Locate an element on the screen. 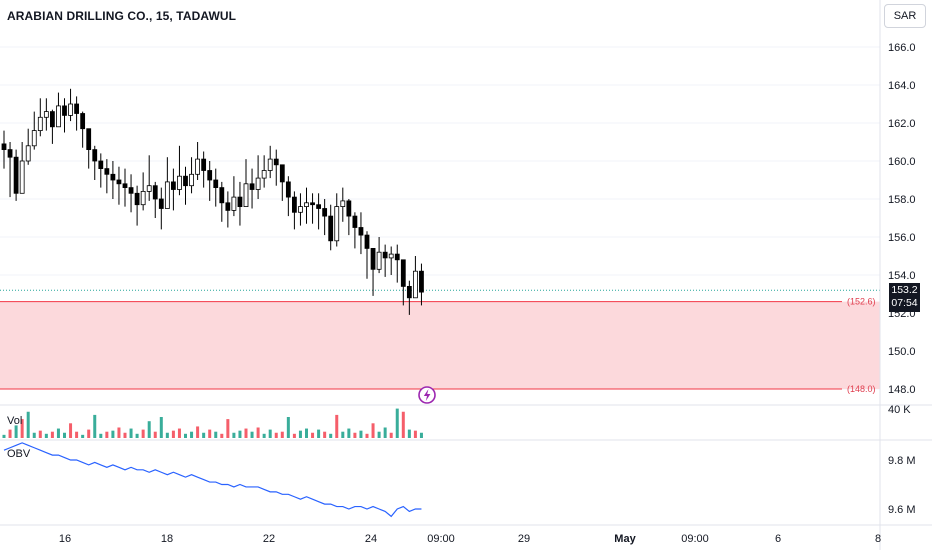 Image resolution: width=932 pixels, height=550 pixels. obv-pane-label: OBV is located at coordinates (19, 454).